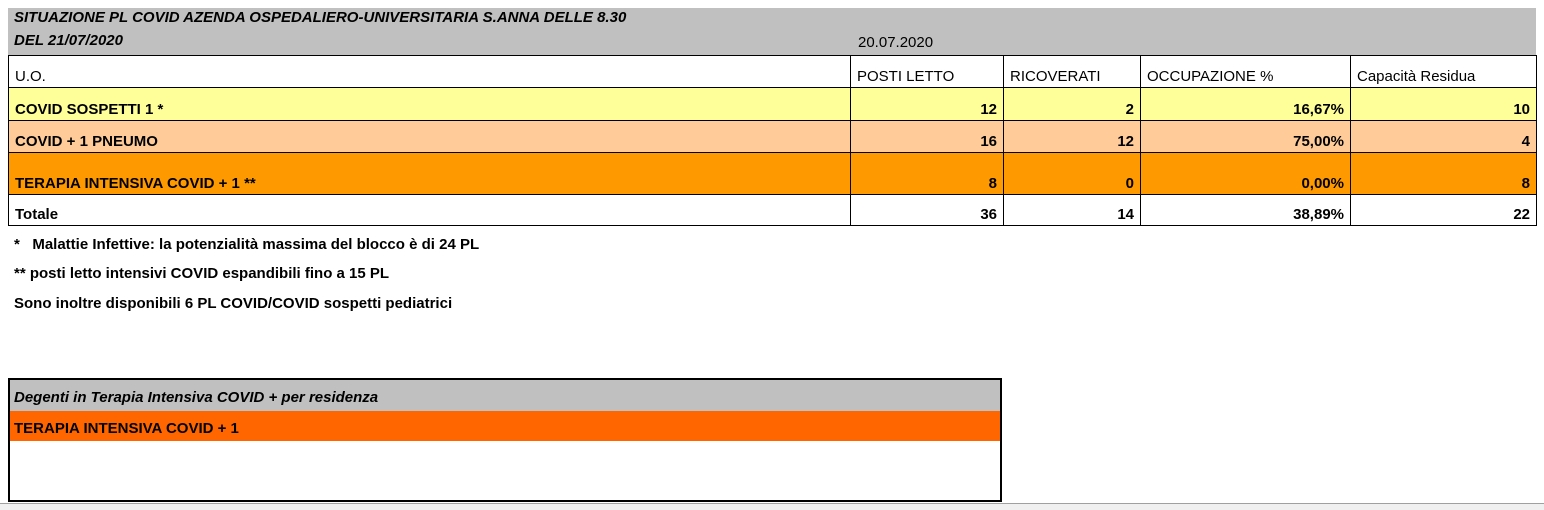 Image resolution: width=1544 pixels, height=510 pixels. I want to click on report-title-band, so click(772, 31).